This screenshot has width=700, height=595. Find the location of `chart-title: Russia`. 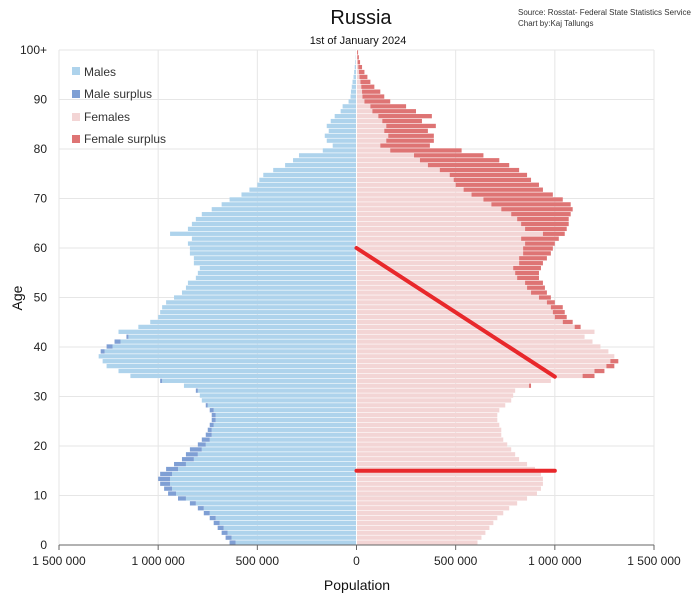

chart-title: Russia is located at coordinates (361, 18).